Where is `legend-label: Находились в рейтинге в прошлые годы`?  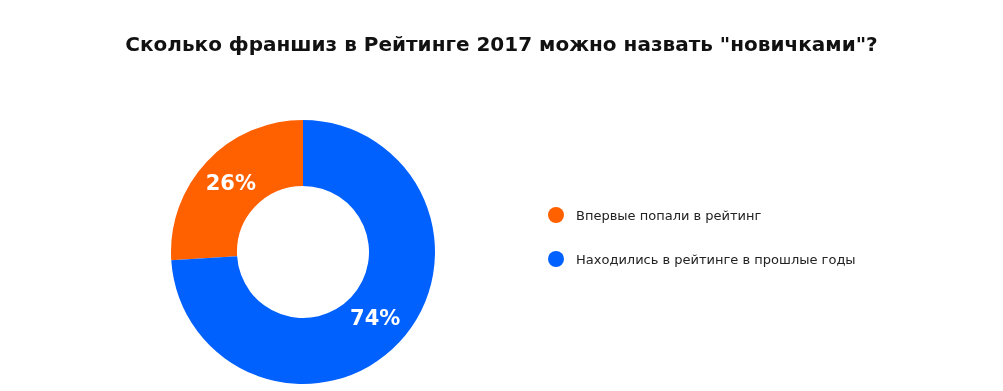
legend-label: Находились в рейтинге в прошлые годы is located at coordinates (716, 259).